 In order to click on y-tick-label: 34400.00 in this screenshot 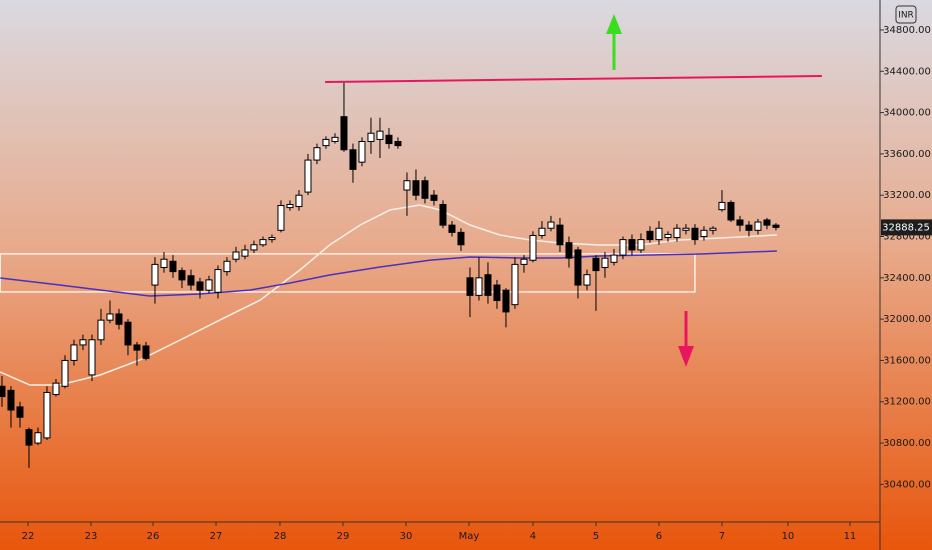, I will do `click(907, 71)`.